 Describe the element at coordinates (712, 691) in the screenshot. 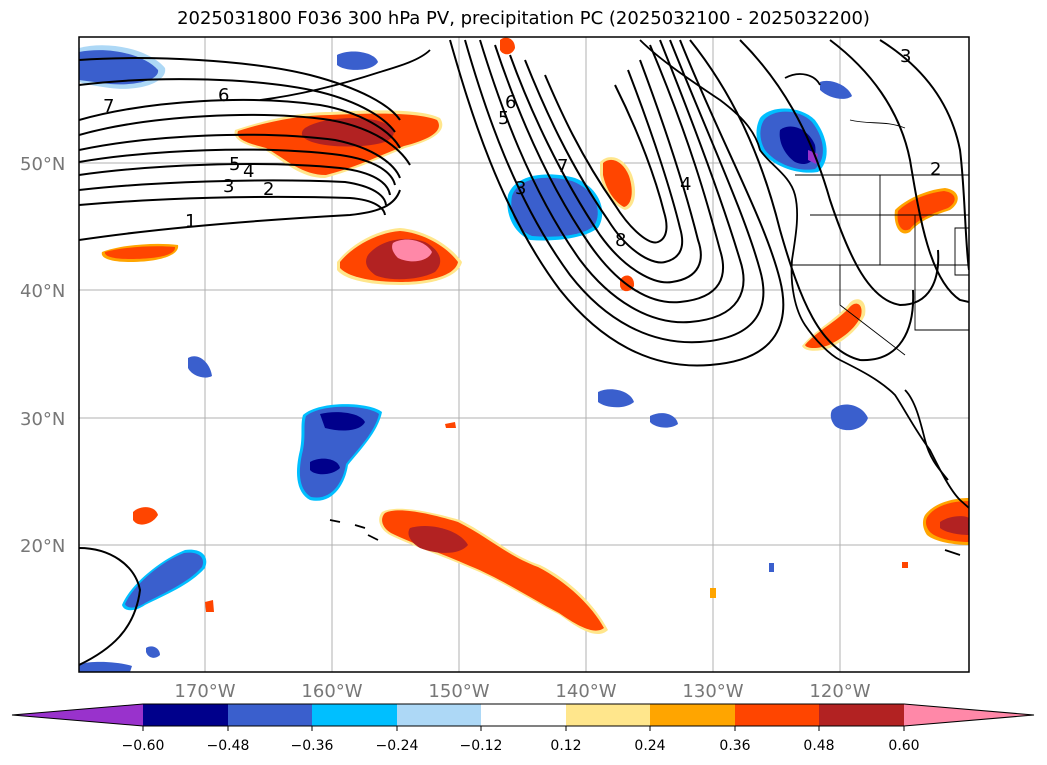

I see `lon-label-130w: 130°W` at that location.